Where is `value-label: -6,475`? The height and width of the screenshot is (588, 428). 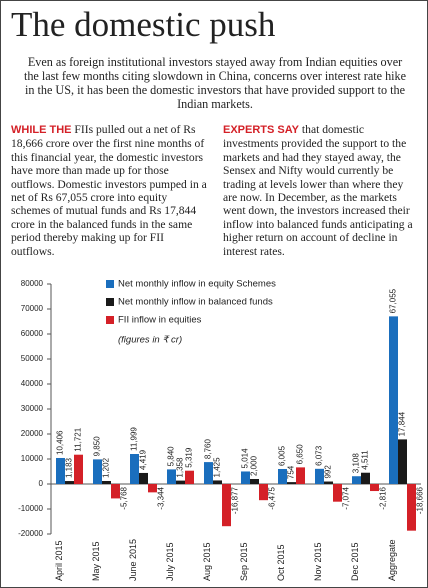
value-label: -6,475 is located at coordinates (272, 497).